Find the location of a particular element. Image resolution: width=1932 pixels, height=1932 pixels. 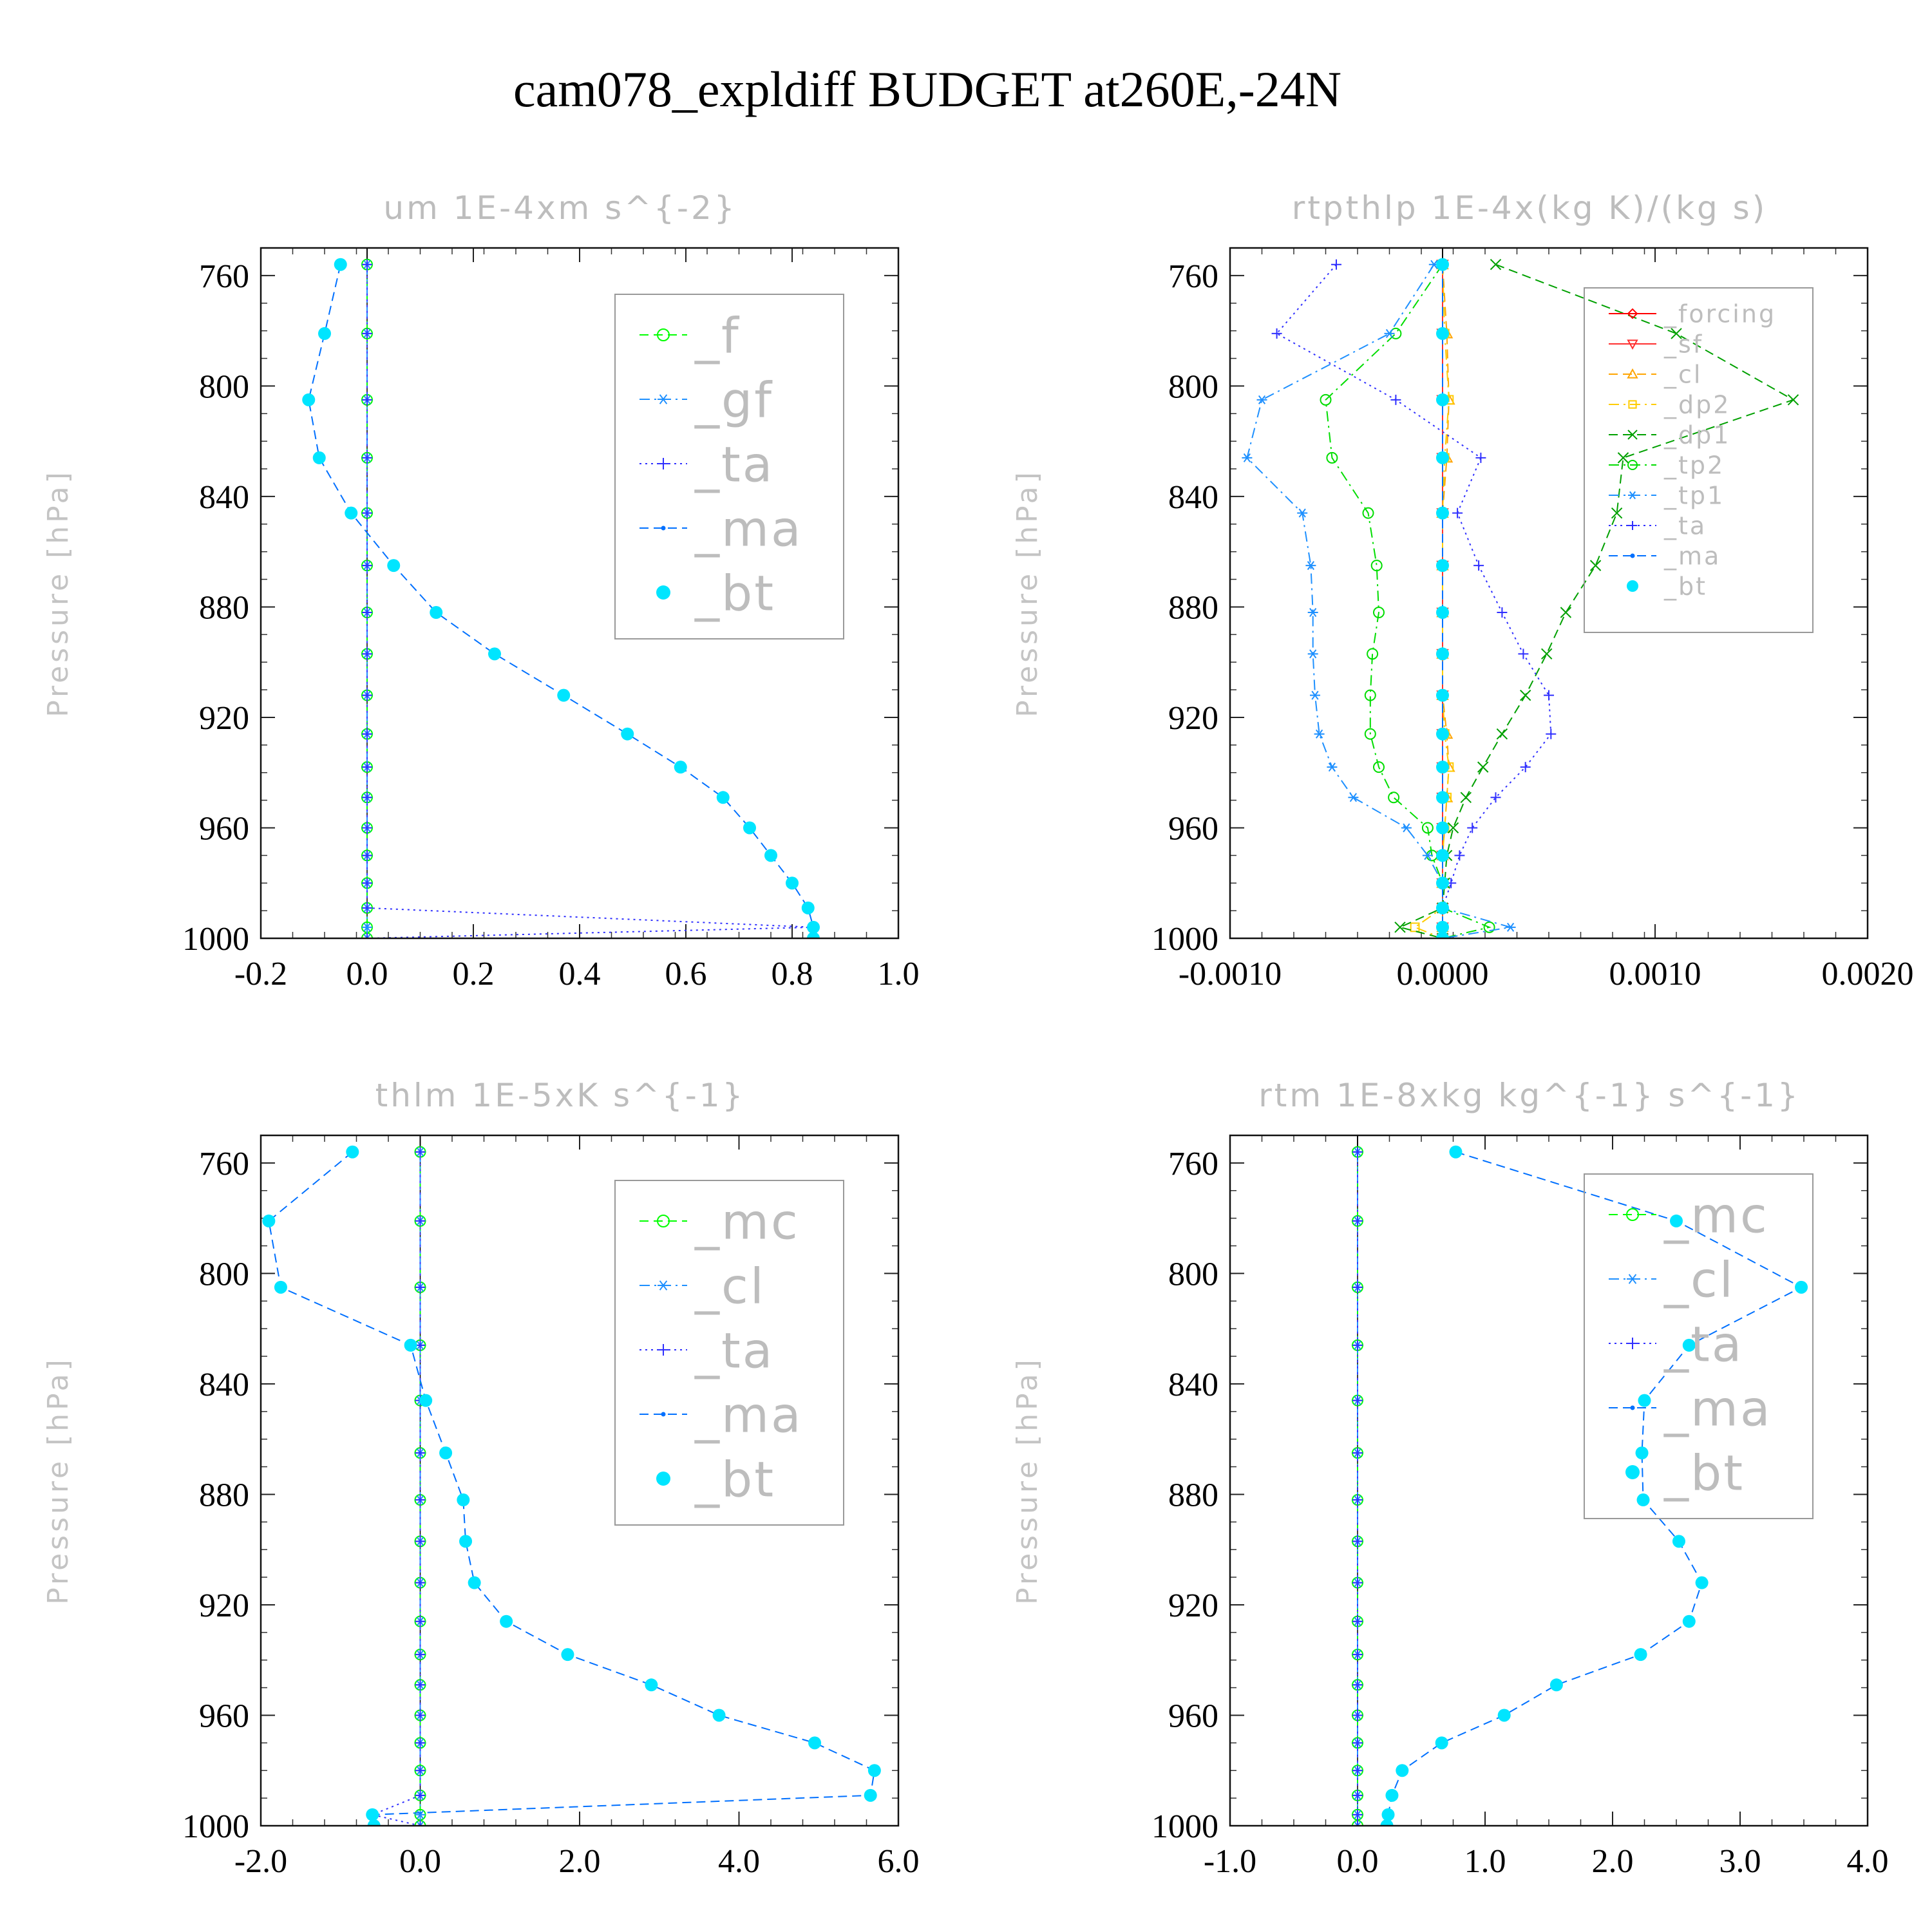

series-line-ma is located at coordinates (561, 601).